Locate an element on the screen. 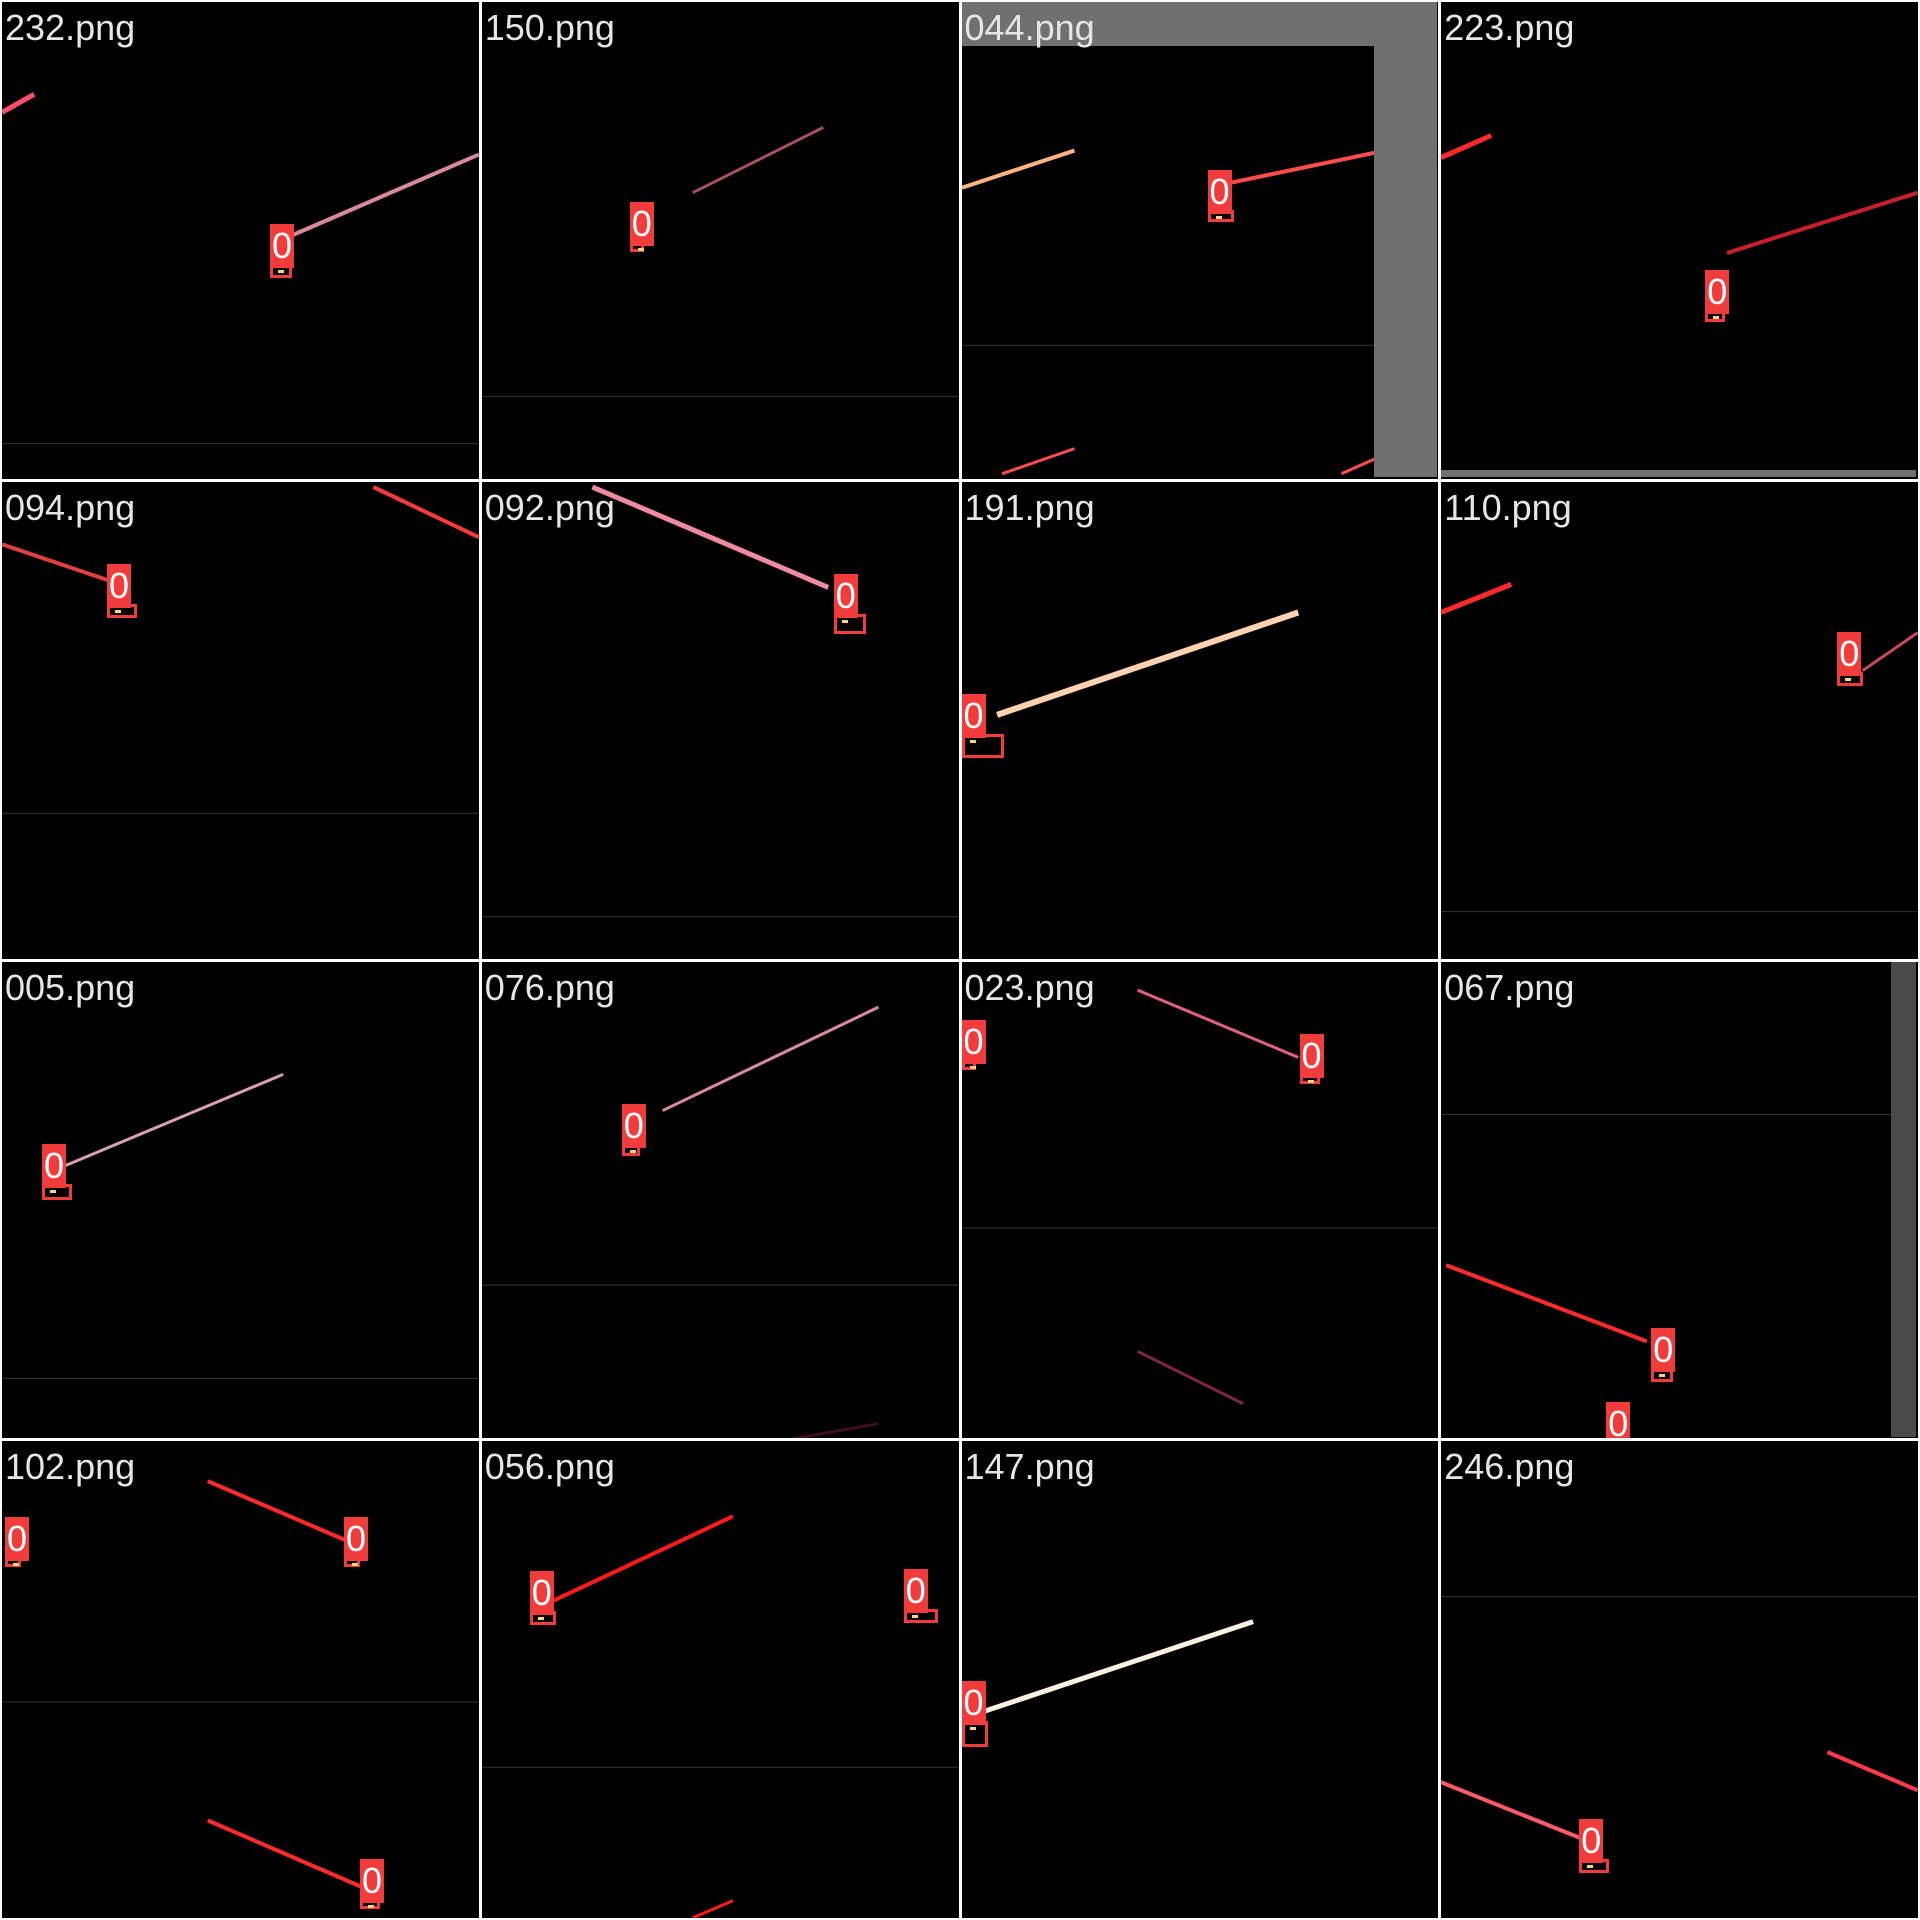  tile-246: 246.png 0 is located at coordinates (1679, 1679).